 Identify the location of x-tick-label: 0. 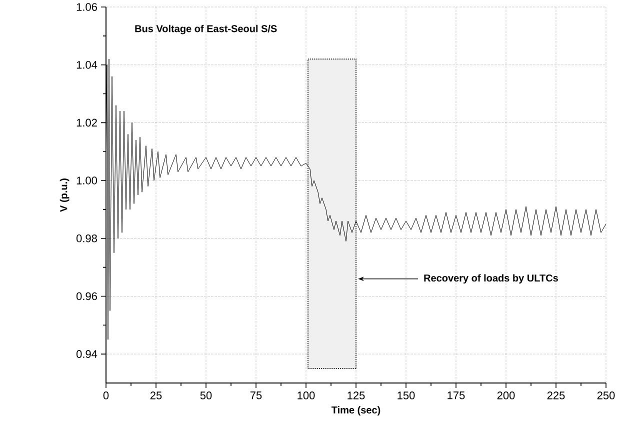
(106, 396).